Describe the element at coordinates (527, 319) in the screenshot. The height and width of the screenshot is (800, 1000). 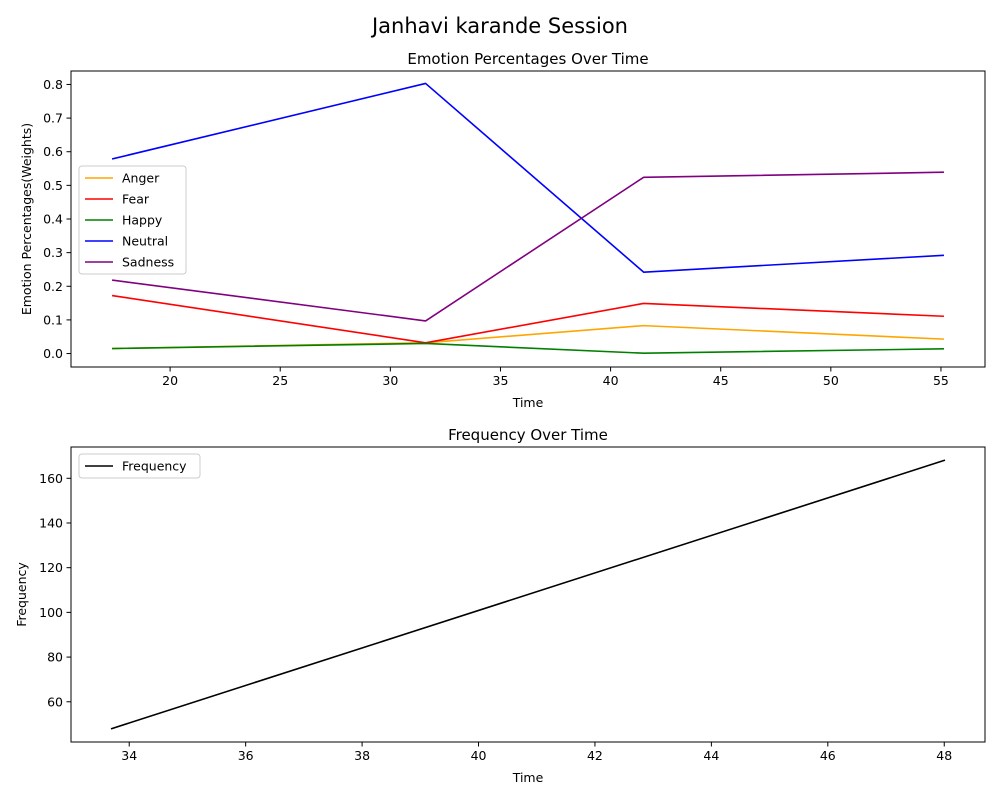
I see `chart1-series-fear-line` at that location.